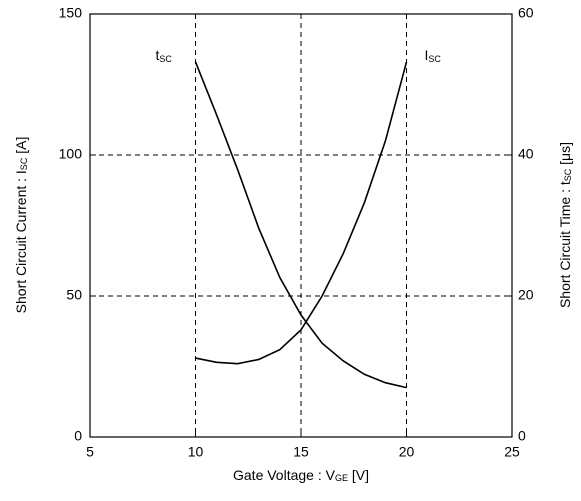 This screenshot has height=501, width=581. I want to click on x-tick-label: 5, so click(90, 452).